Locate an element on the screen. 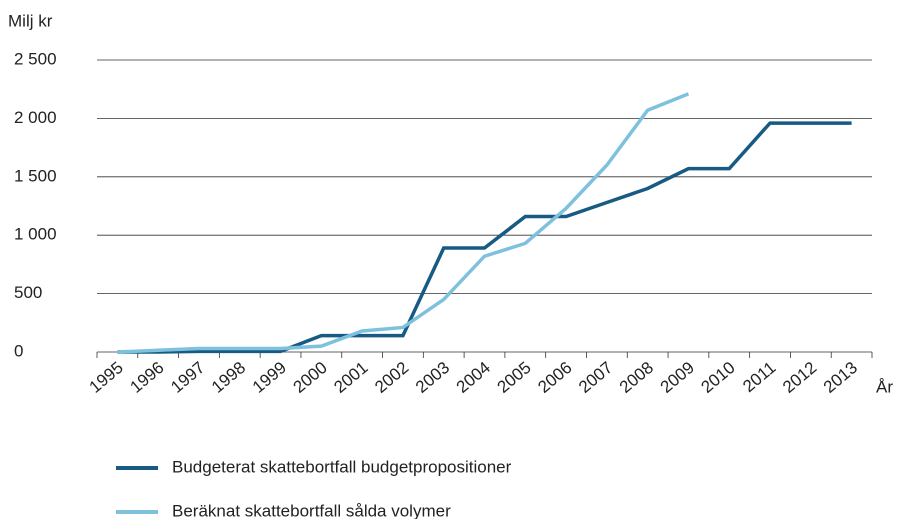  y-tick-label: 2 000 is located at coordinates (35, 117).